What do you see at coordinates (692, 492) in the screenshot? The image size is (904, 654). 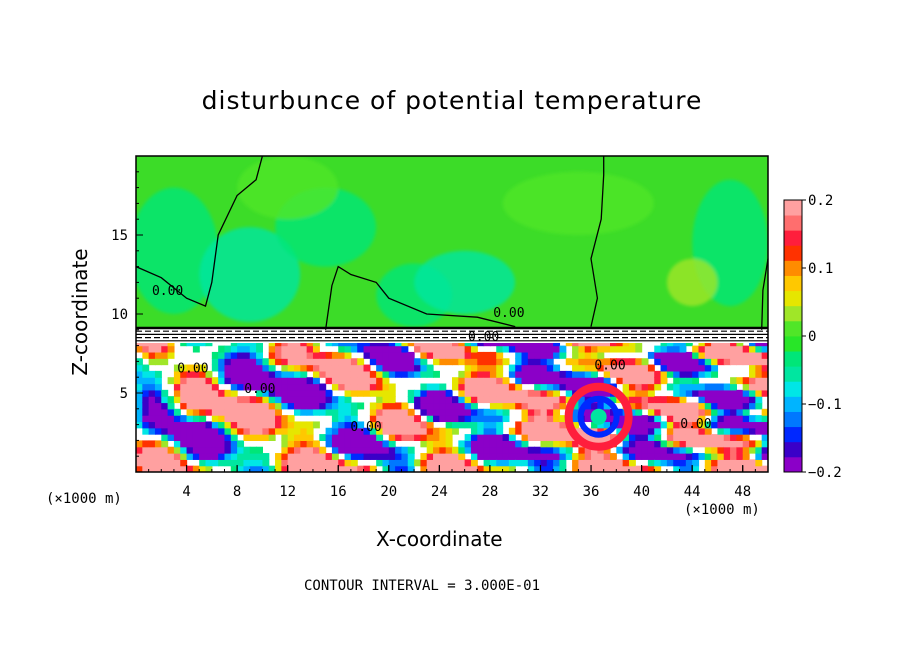 I see `x-tick-label-44: 44` at bounding box center [692, 492].